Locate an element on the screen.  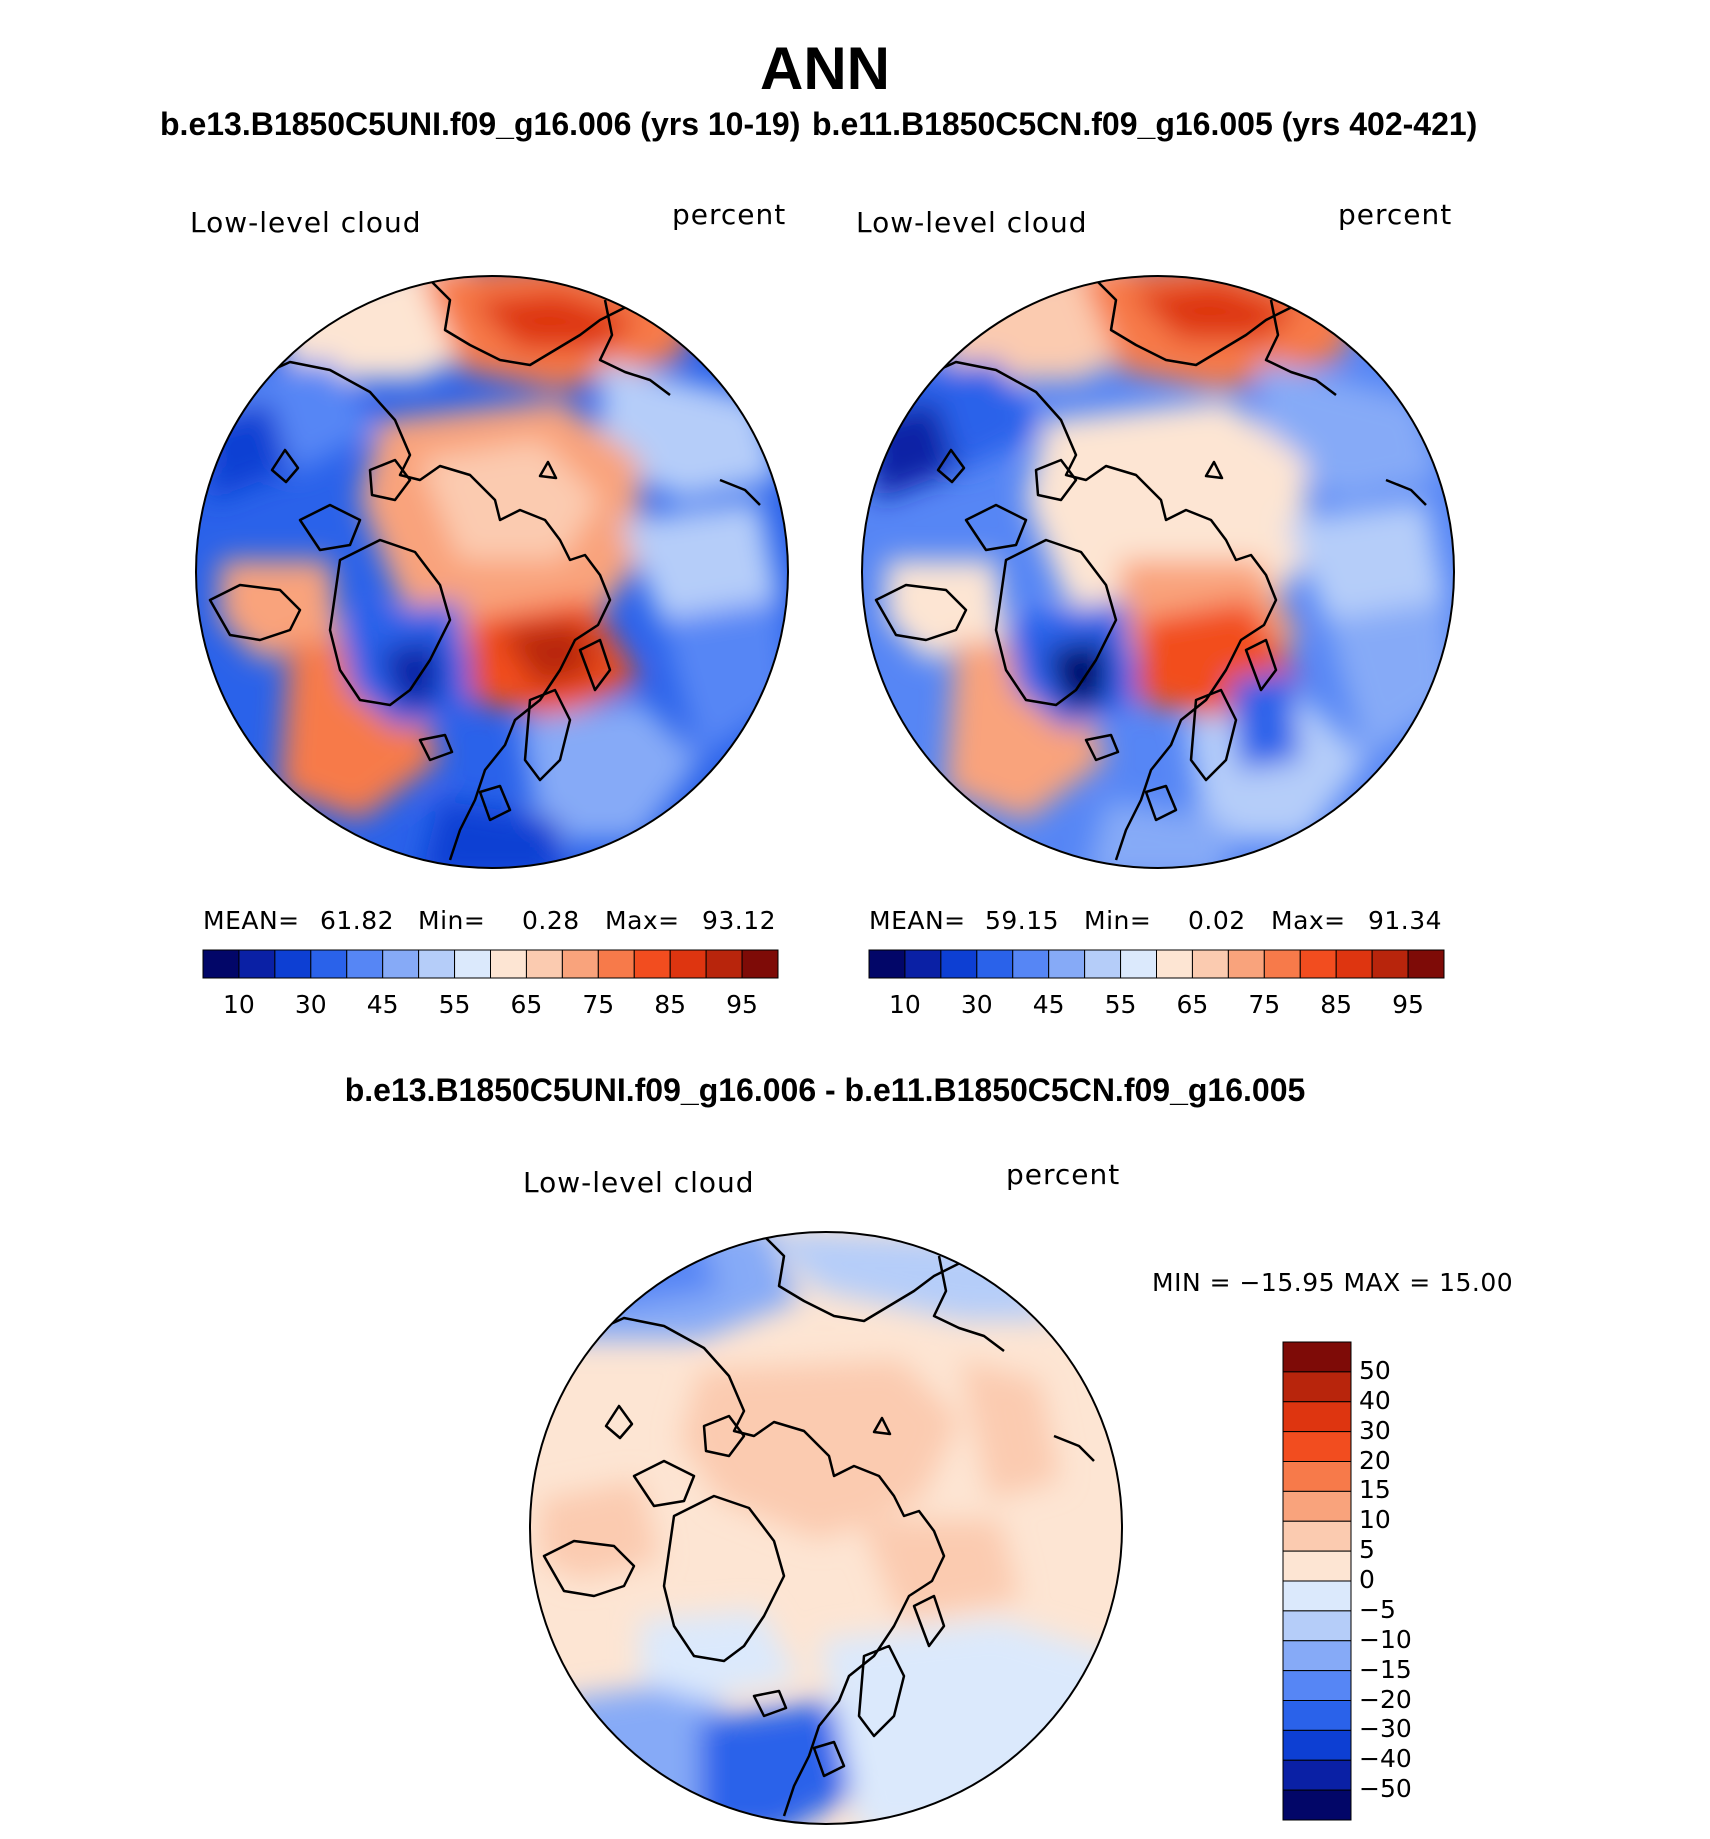
panel2-max-label: Max= is located at coordinates (1308, 920).